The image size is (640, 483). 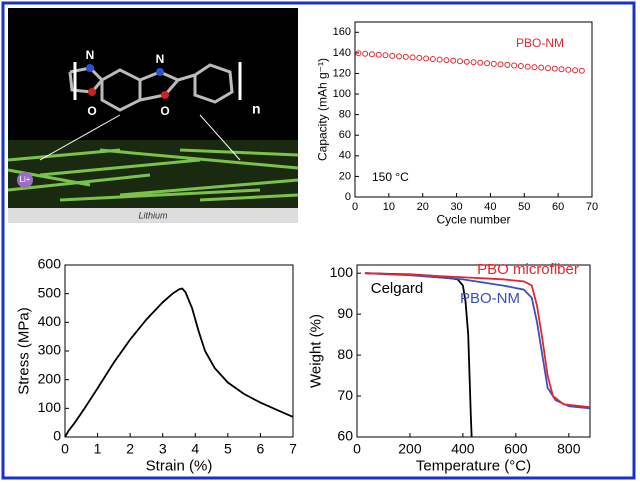 What do you see at coordinates (524, 207) in the screenshot?
I see `x-tick-label: 50` at bounding box center [524, 207].